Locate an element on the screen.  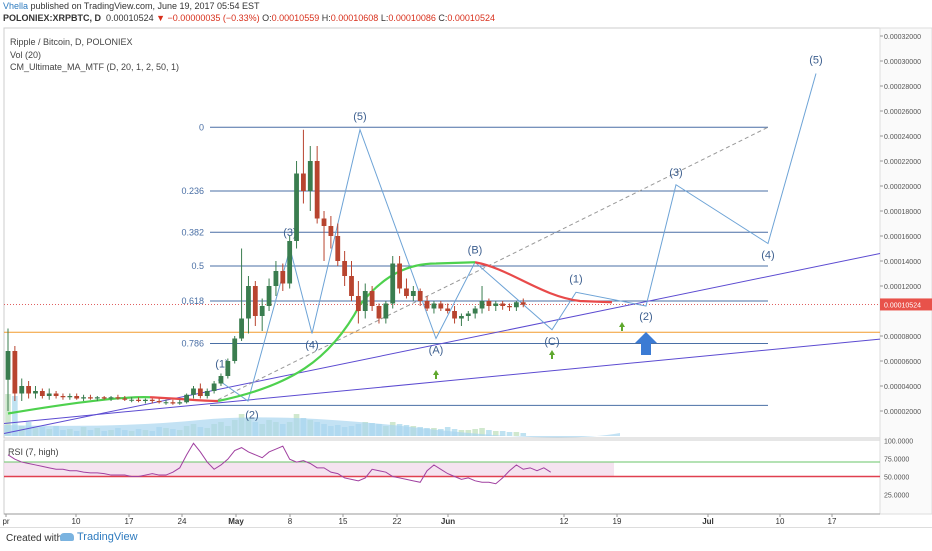
price-axis-label: 0.00006000 is located at coordinates (902, 362).